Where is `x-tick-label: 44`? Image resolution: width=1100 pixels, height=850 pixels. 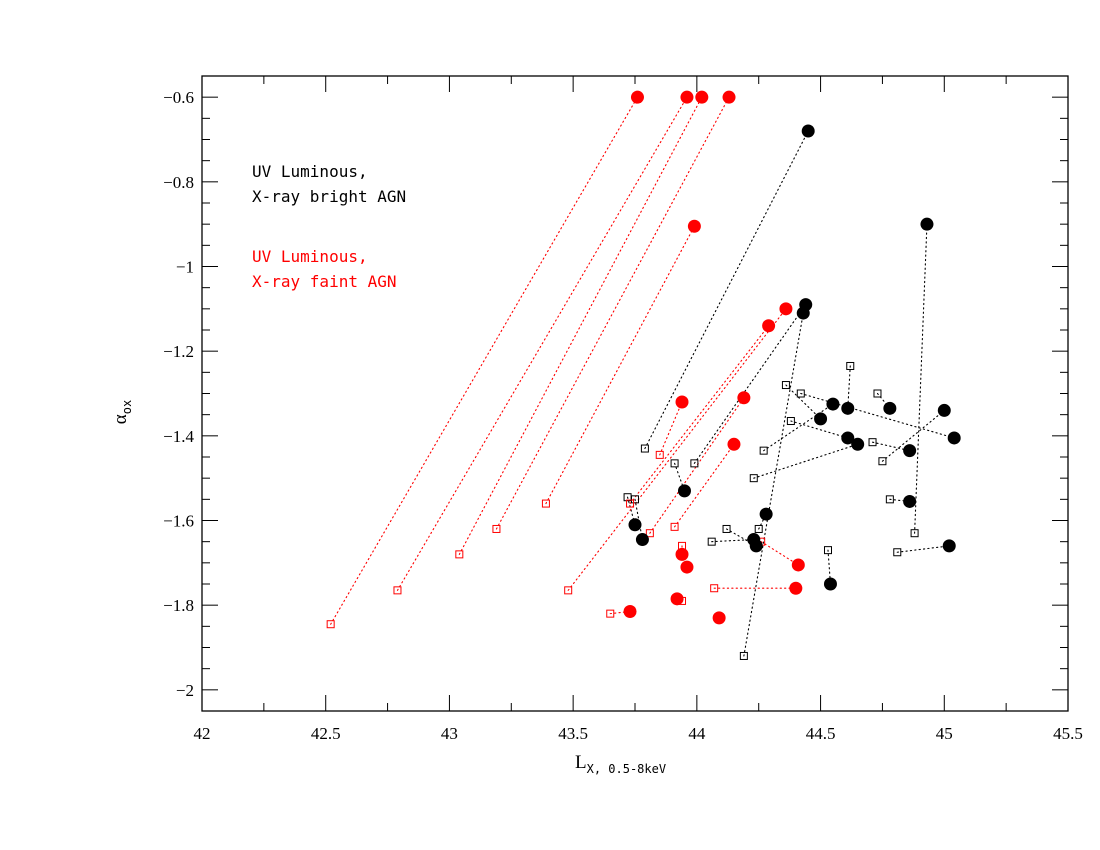
x-tick-label: 44 is located at coordinates (697, 733).